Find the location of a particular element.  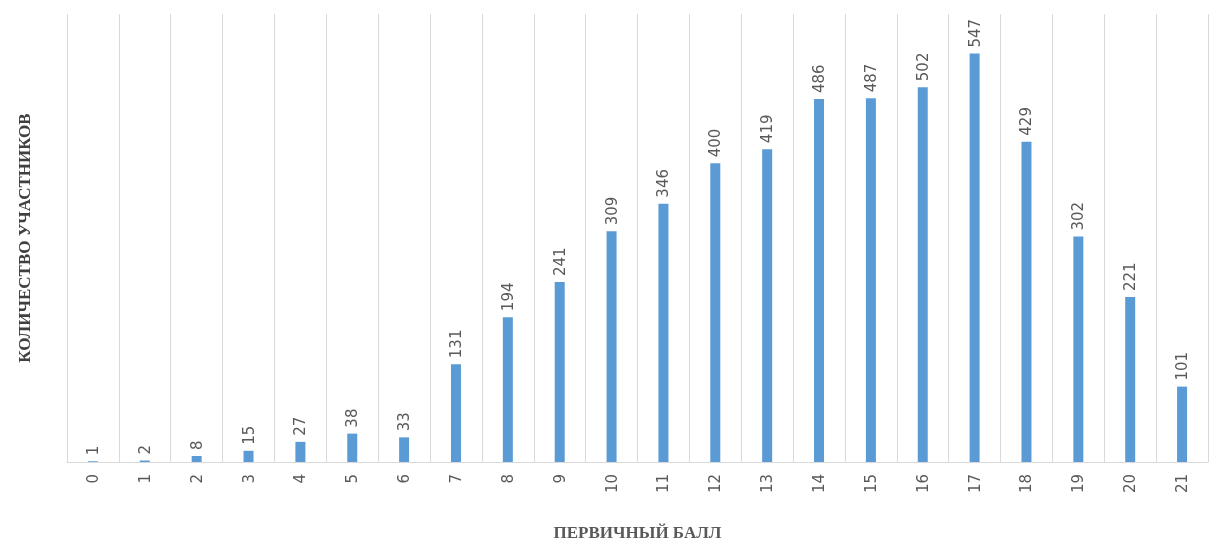

data-label: 33 is located at coordinates (404, 422).